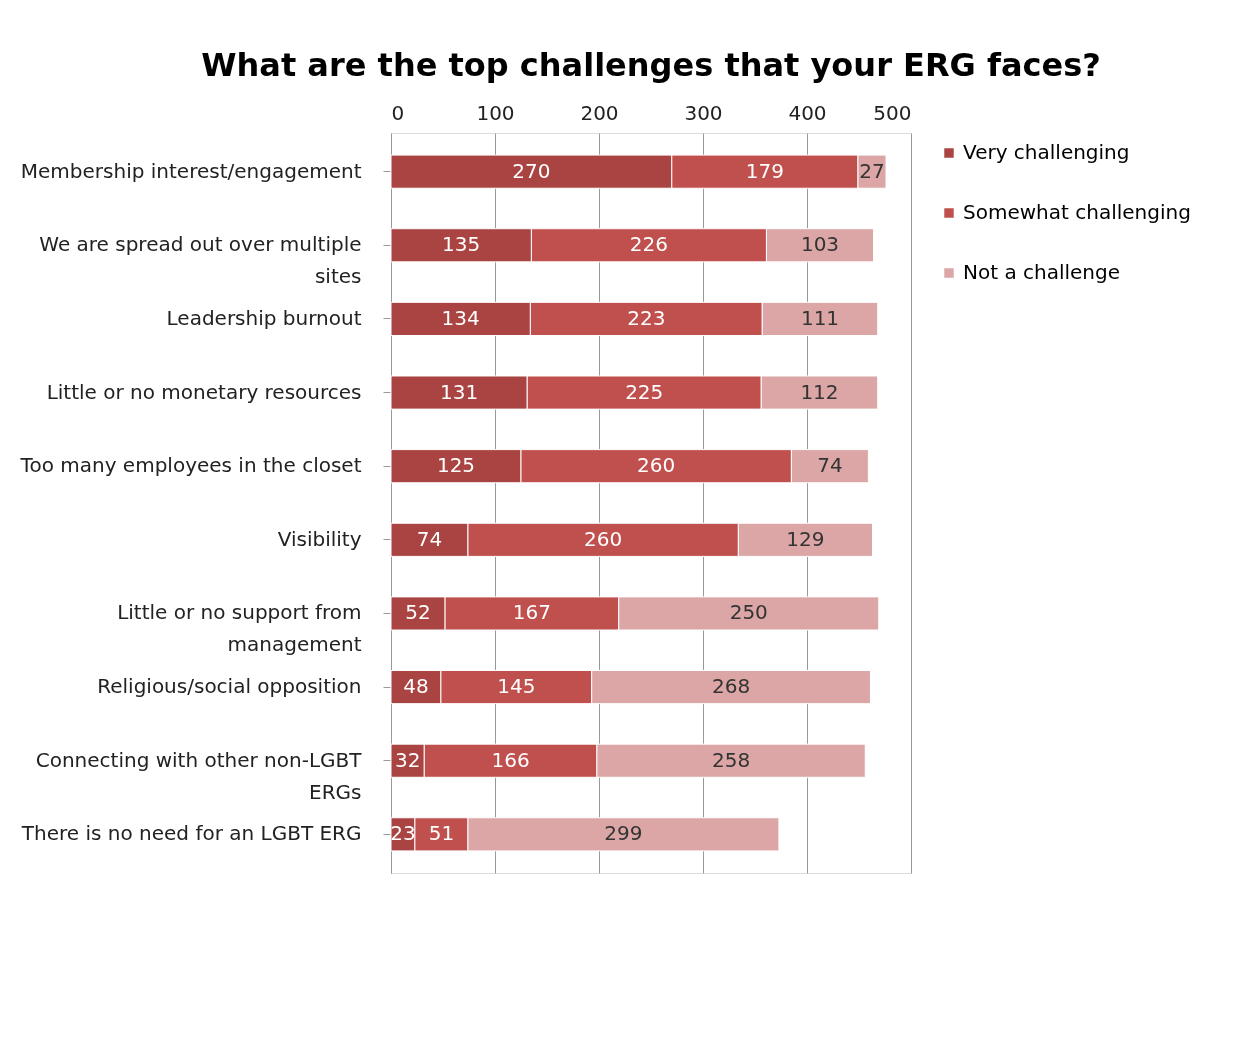 This screenshot has width=1254, height=1055. I want to click on data-label: 223, so click(646, 317).